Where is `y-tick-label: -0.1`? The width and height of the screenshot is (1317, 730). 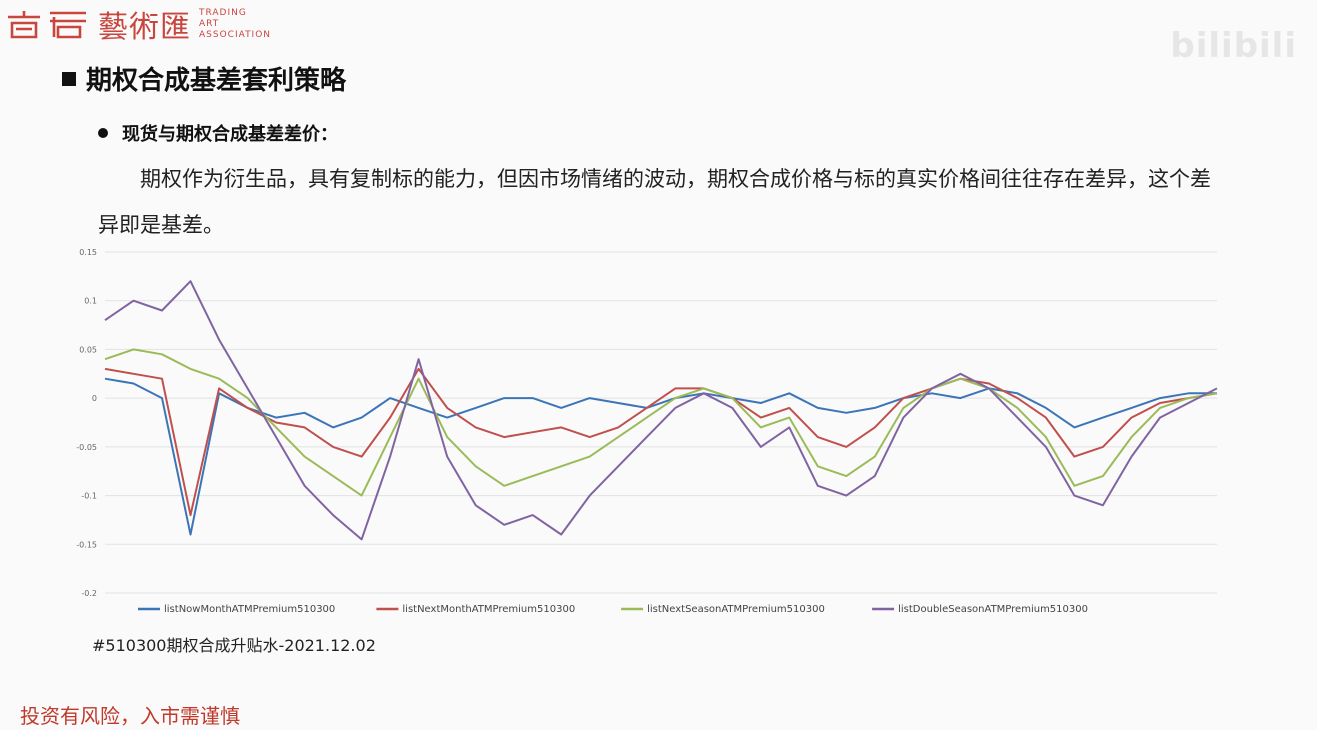 y-tick-label: -0.1 is located at coordinates (89, 496).